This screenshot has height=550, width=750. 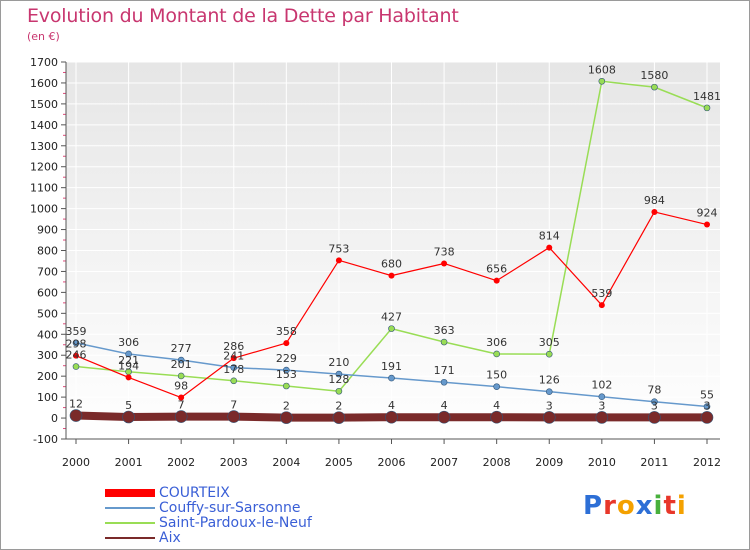 What do you see at coordinates (208, 523) in the screenshot?
I see `legend-item: Saint-Pardoux-le-Neuf` at bounding box center [208, 523].